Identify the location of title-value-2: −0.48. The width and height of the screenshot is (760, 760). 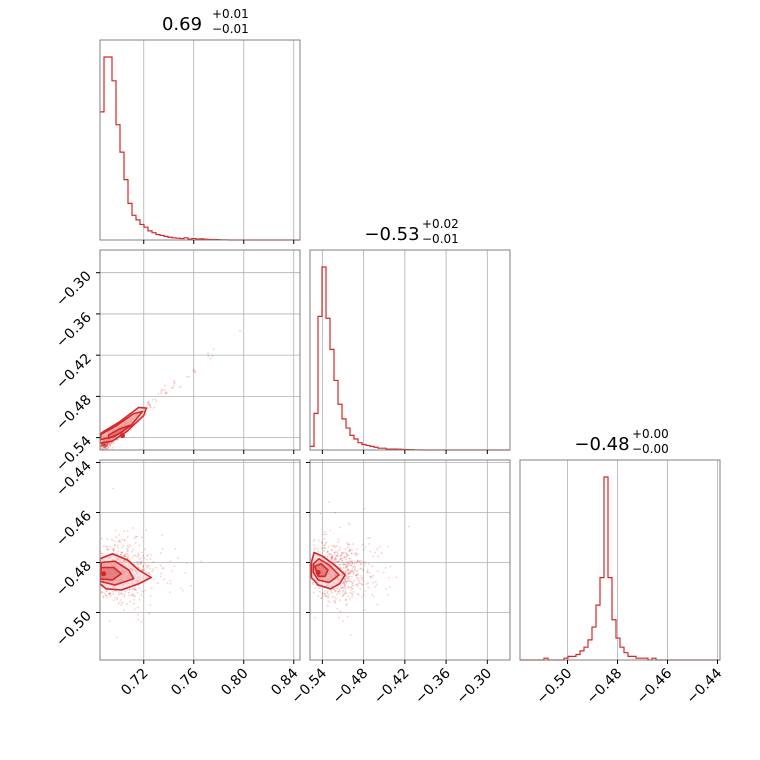
(601, 444).